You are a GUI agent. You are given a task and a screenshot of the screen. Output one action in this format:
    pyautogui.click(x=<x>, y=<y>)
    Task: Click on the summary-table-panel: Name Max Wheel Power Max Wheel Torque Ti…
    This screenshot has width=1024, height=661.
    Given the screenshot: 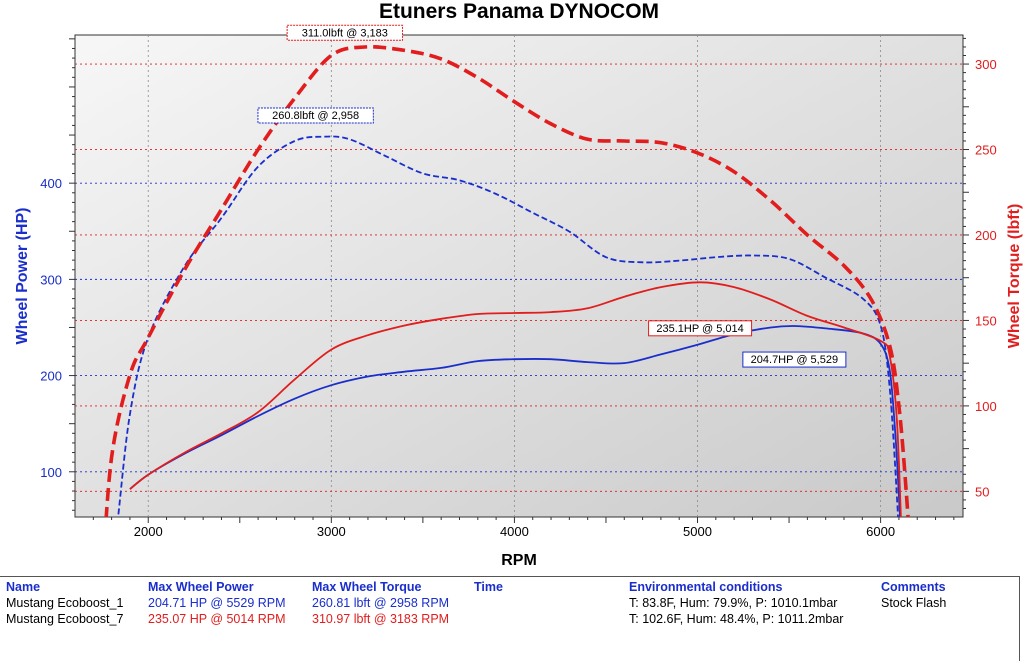 What is the action you would take?
    pyautogui.click(x=510, y=618)
    